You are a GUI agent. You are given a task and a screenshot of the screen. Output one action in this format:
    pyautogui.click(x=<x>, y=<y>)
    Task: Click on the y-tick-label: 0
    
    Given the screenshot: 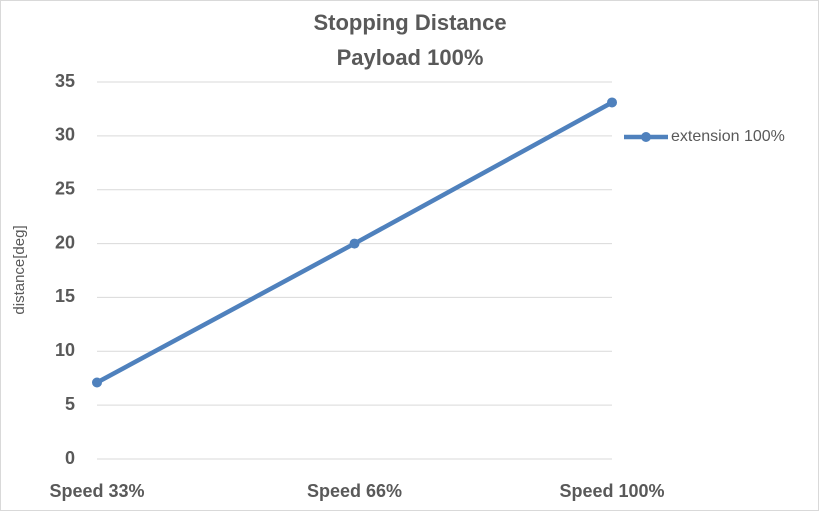 What is the action you would take?
    pyautogui.click(x=70, y=458)
    